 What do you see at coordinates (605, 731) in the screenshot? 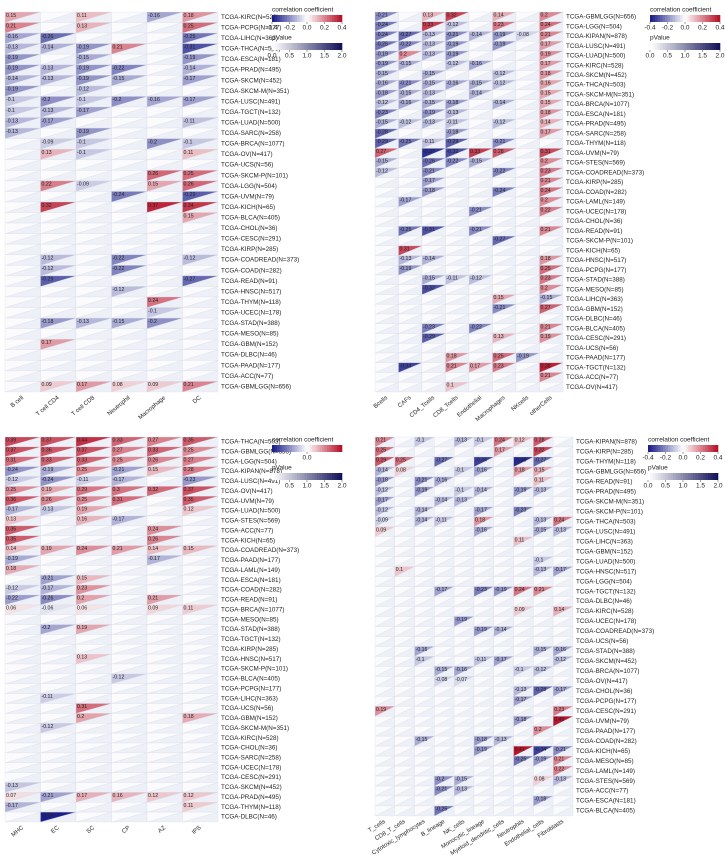
I see `row-label: TCGA-PAAD(N=177)` at bounding box center [605, 731].